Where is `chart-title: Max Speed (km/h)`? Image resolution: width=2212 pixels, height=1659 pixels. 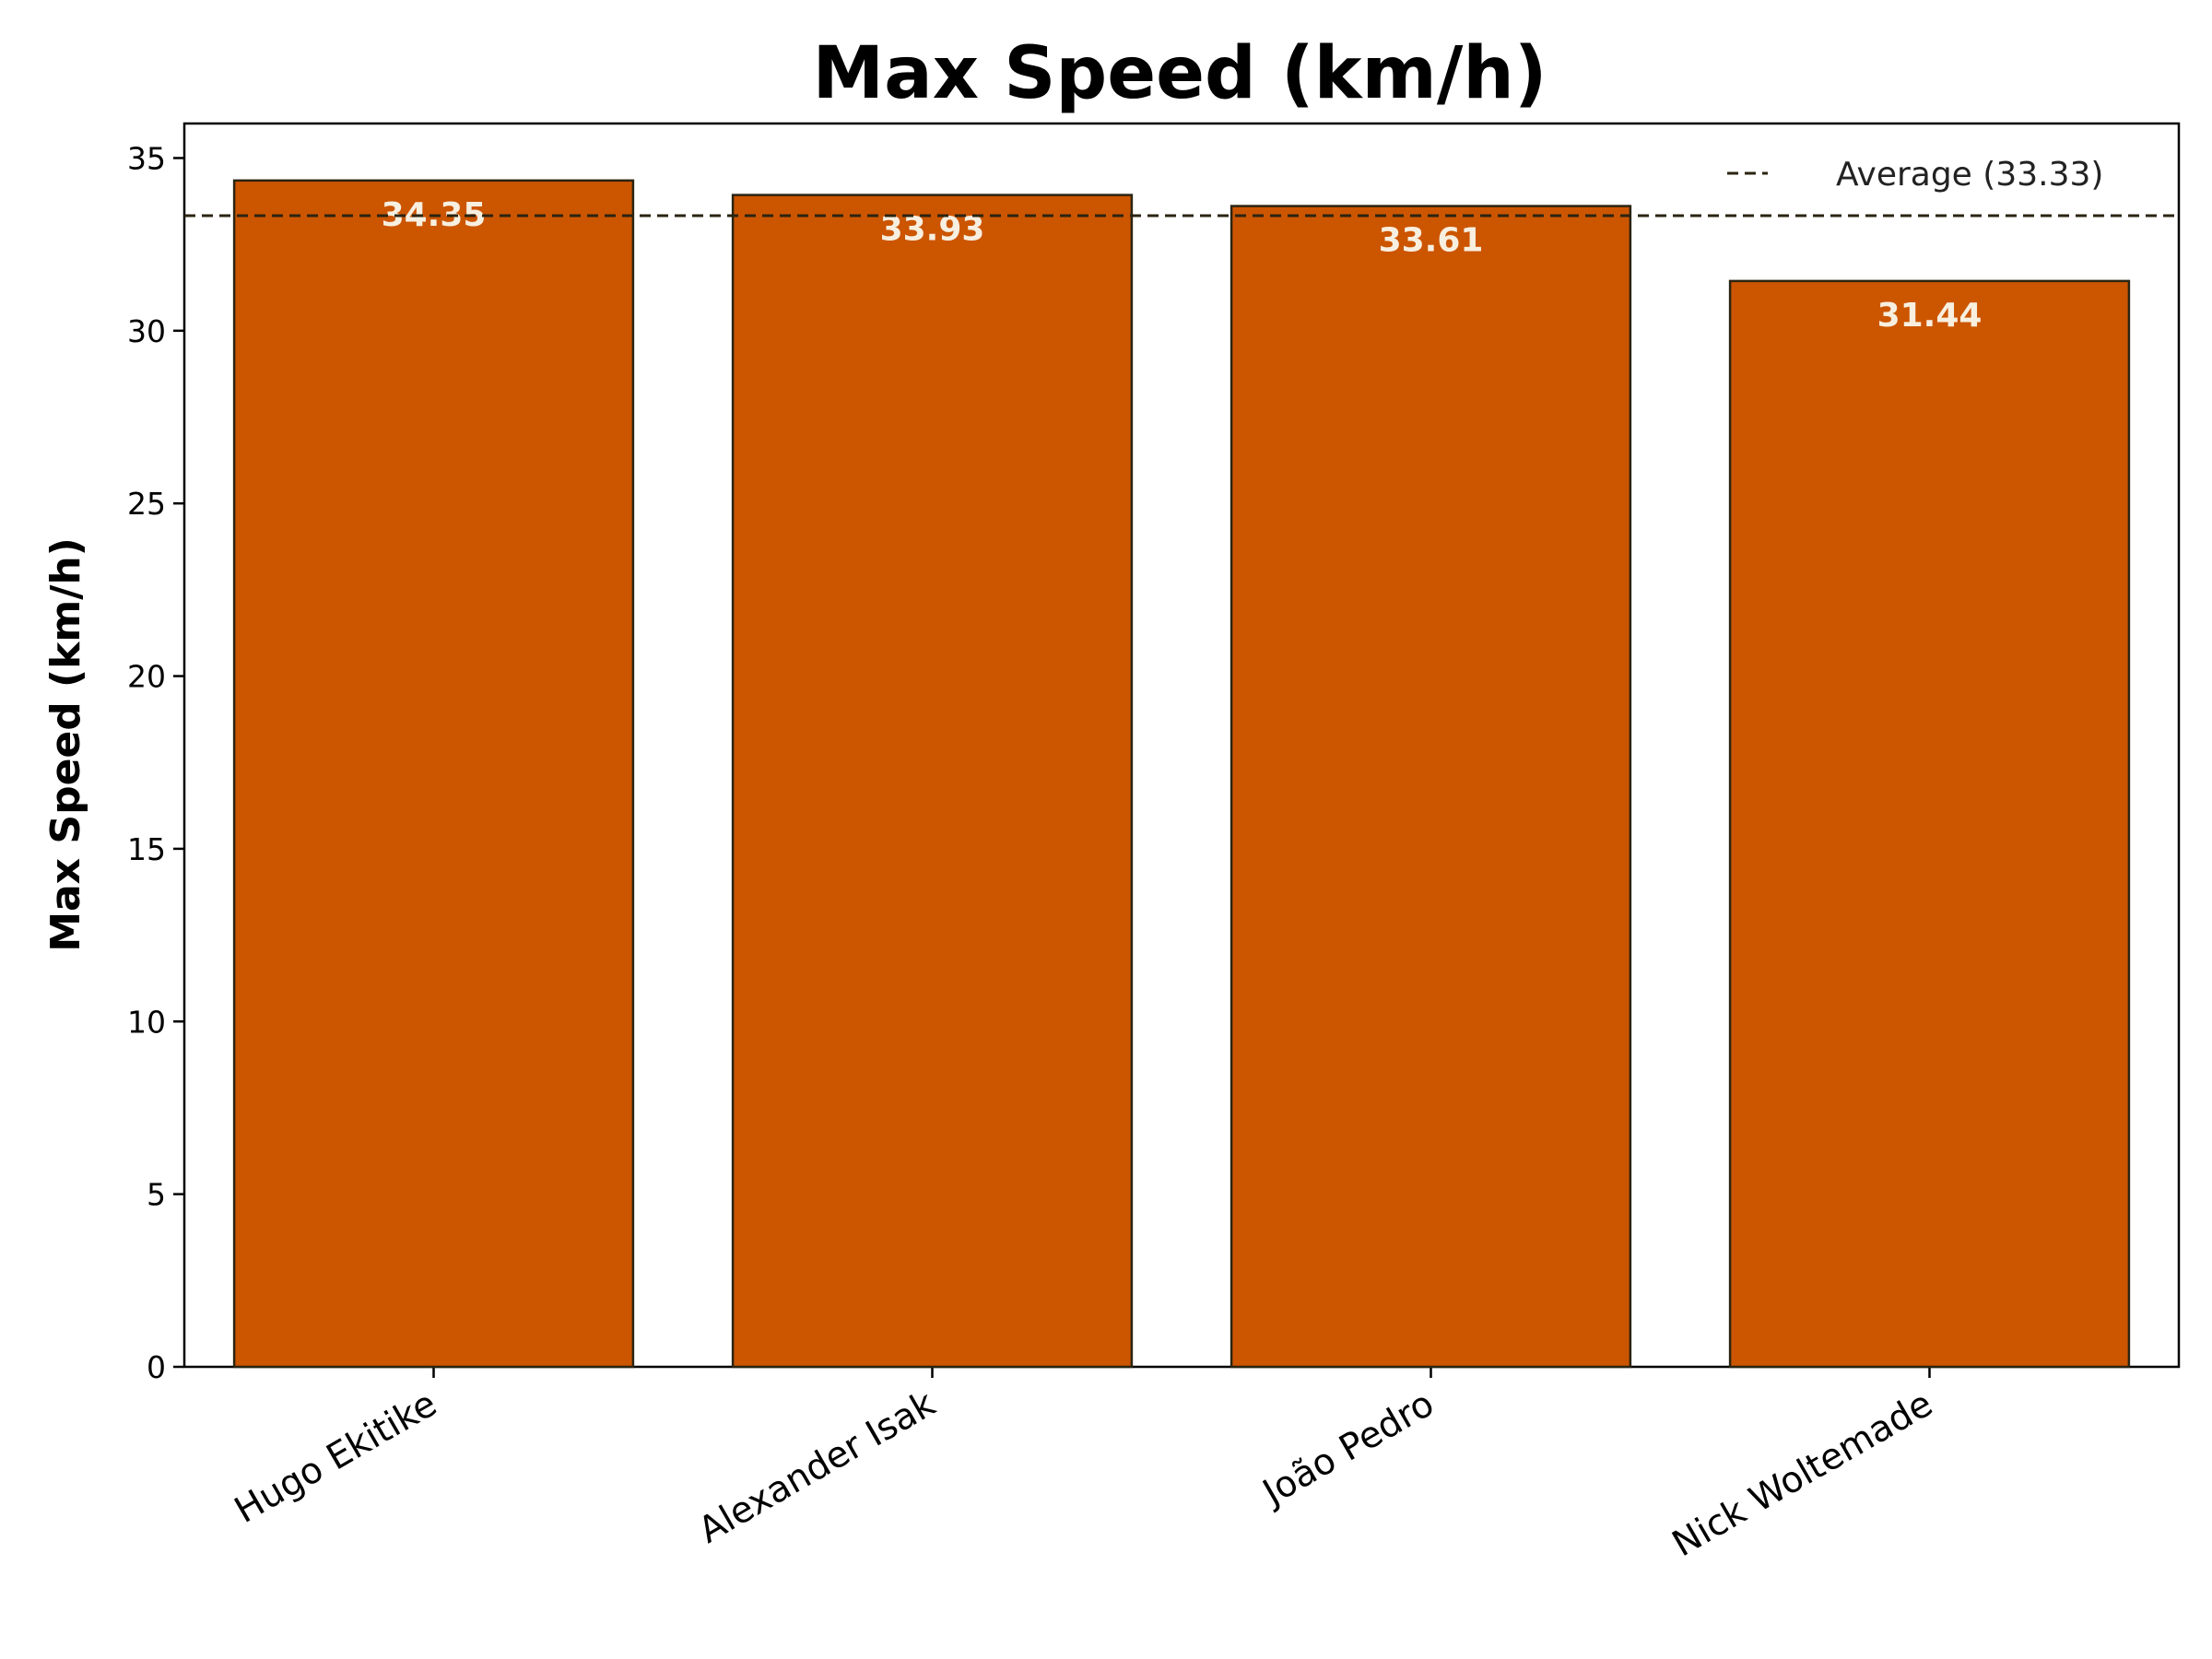 chart-title: Max Speed (km/h) is located at coordinates (1180, 73).